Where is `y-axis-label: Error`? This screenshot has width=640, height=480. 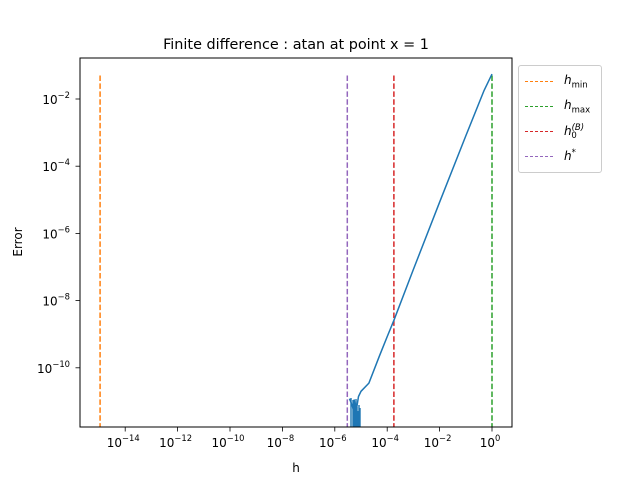
y-axis-label: Error is located at coordinates (18, 241).